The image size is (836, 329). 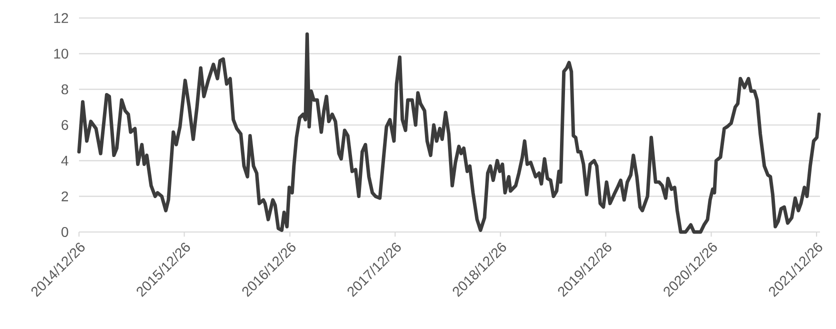 What do you see at coordinates (61, 18) in the screenshot?
I see `y-tick-label: 12` at bounding box center [61, 18].